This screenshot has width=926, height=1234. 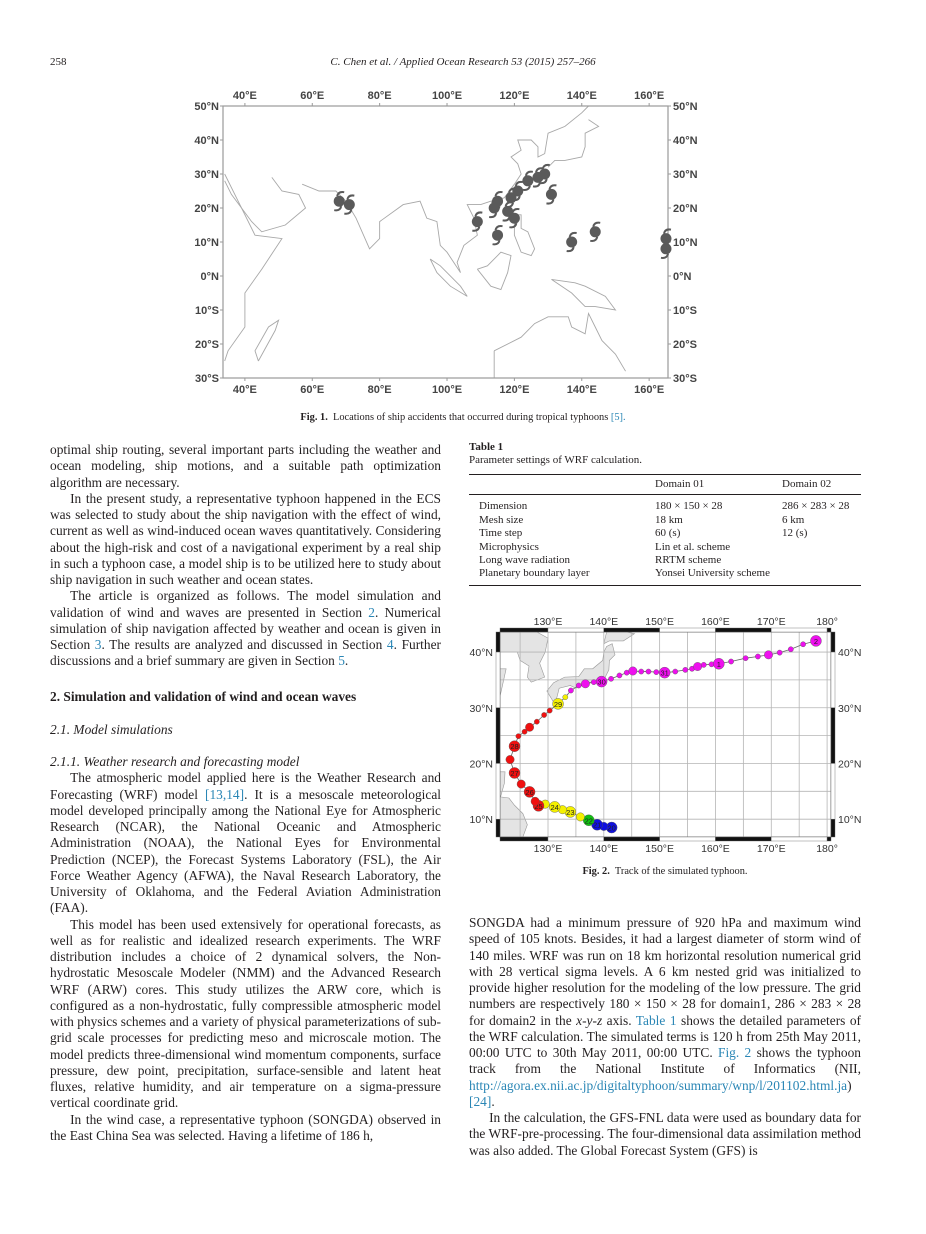 I want to click on track-point-label: 20, so click(x=611, y=828).